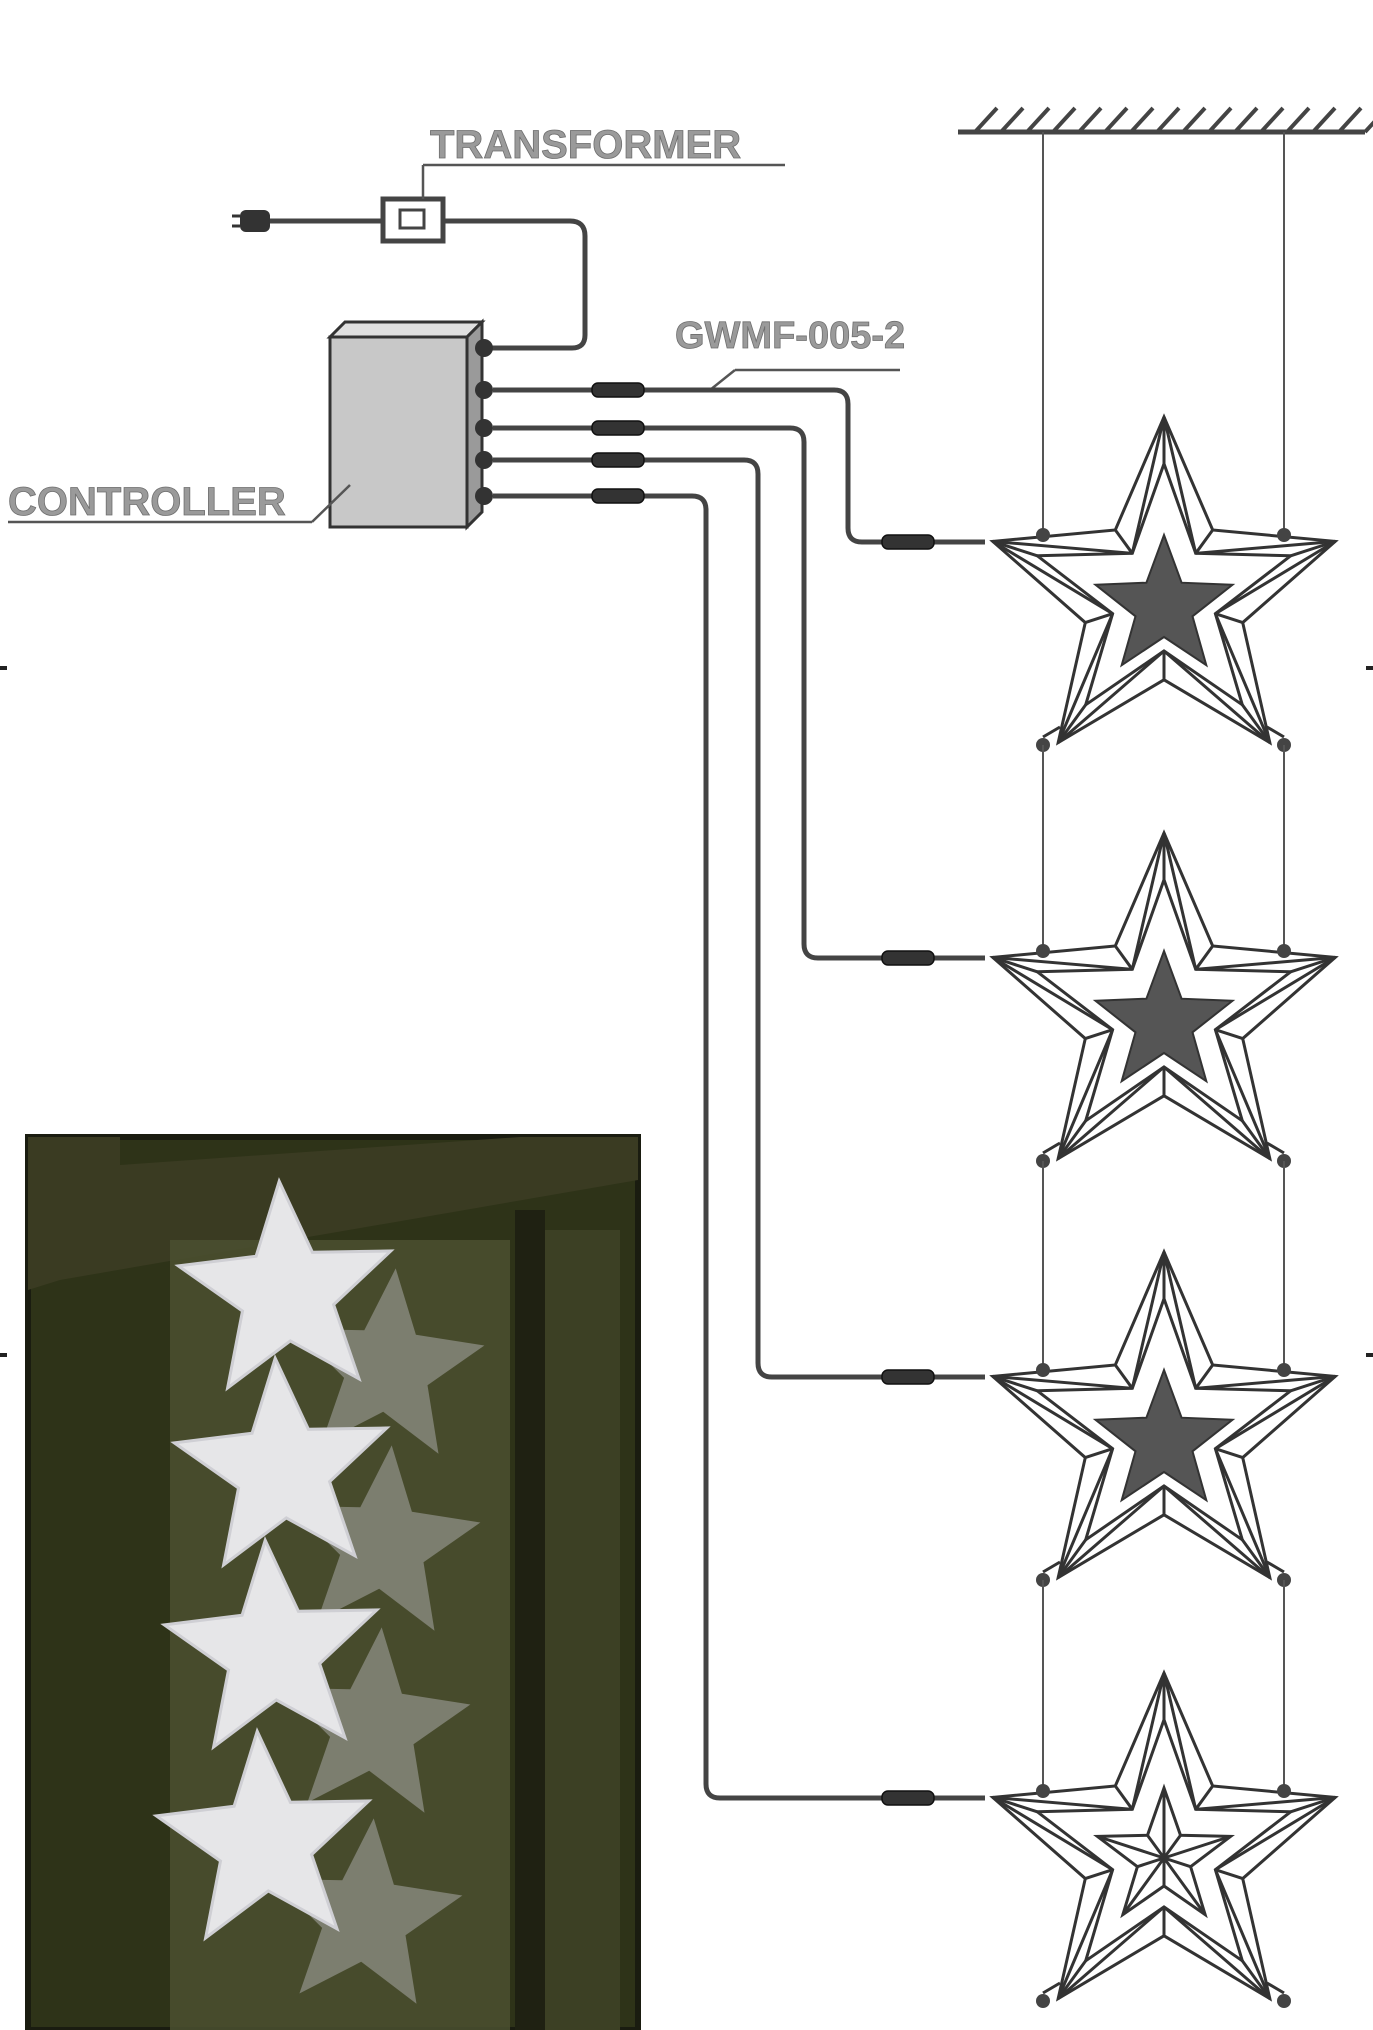  What do you see at coordinates (585, 145) in the screenshot?
I see `transformer-label: TRANSFORMER` at bounding box center [585, 145].